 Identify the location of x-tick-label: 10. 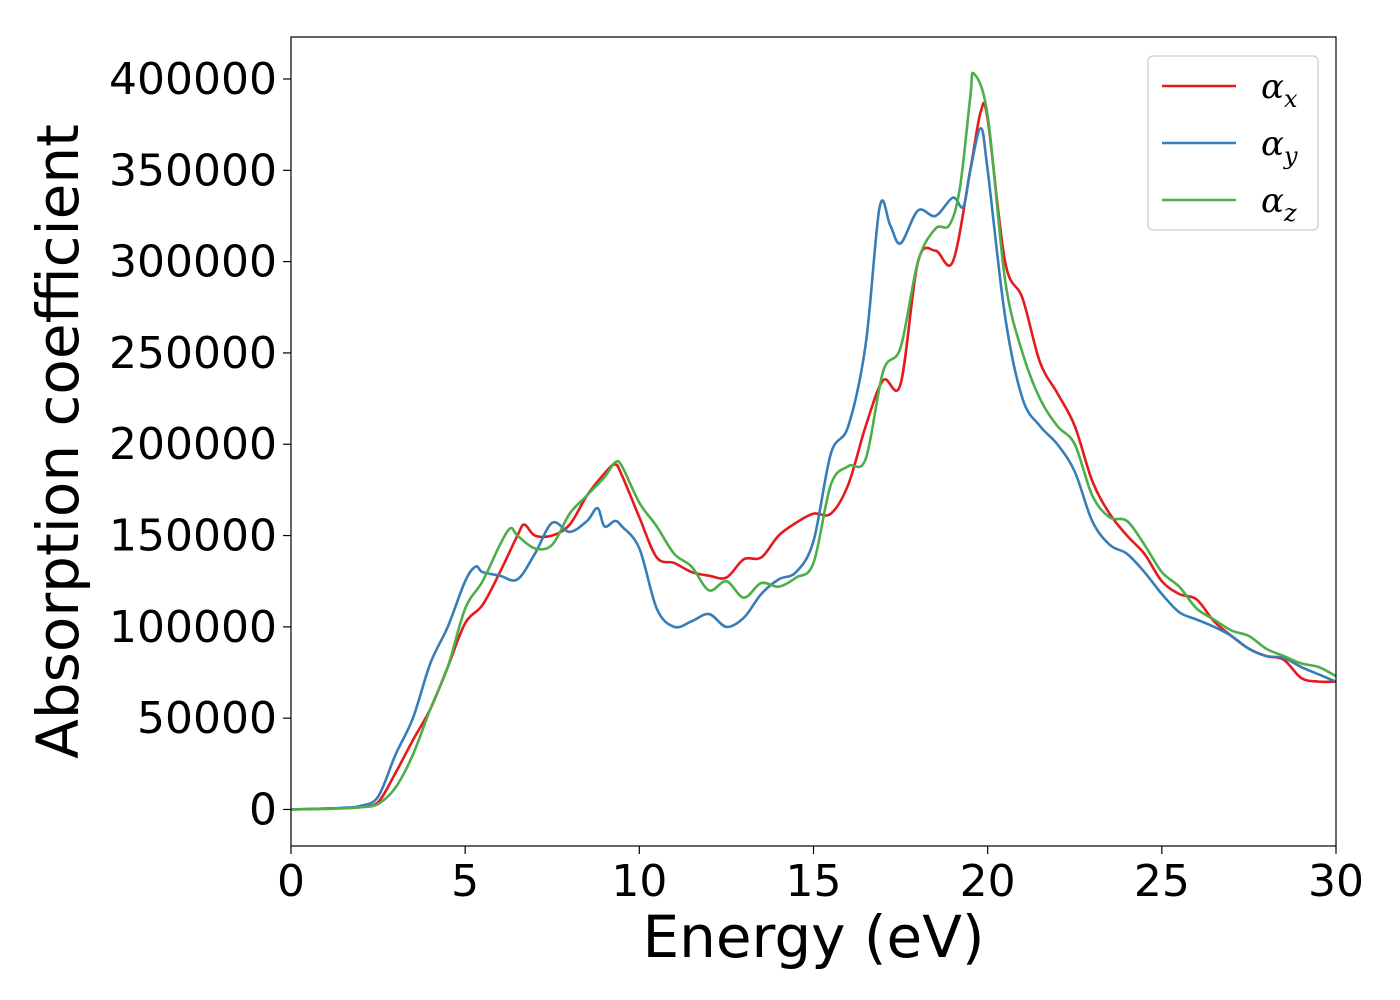
(639, 881).